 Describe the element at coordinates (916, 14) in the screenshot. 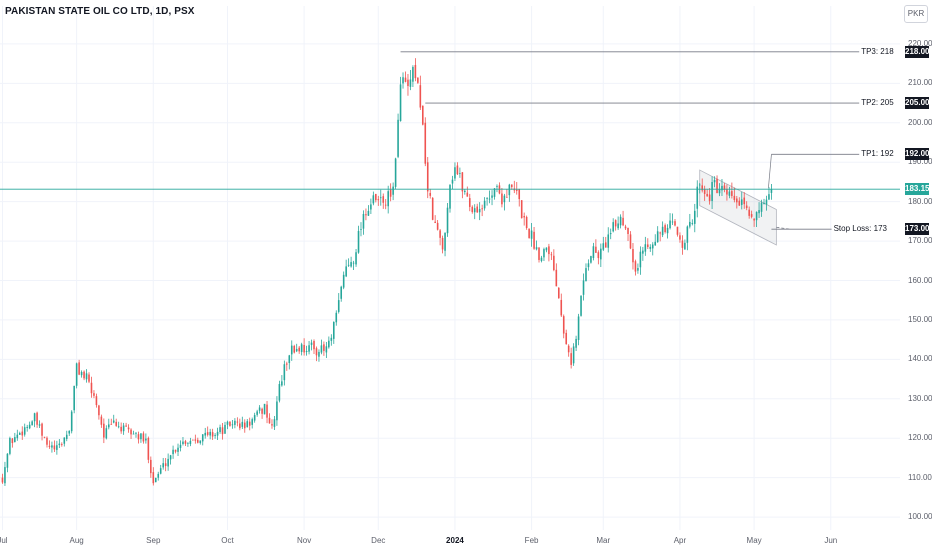

I see `currency-button: PKR` at that location.